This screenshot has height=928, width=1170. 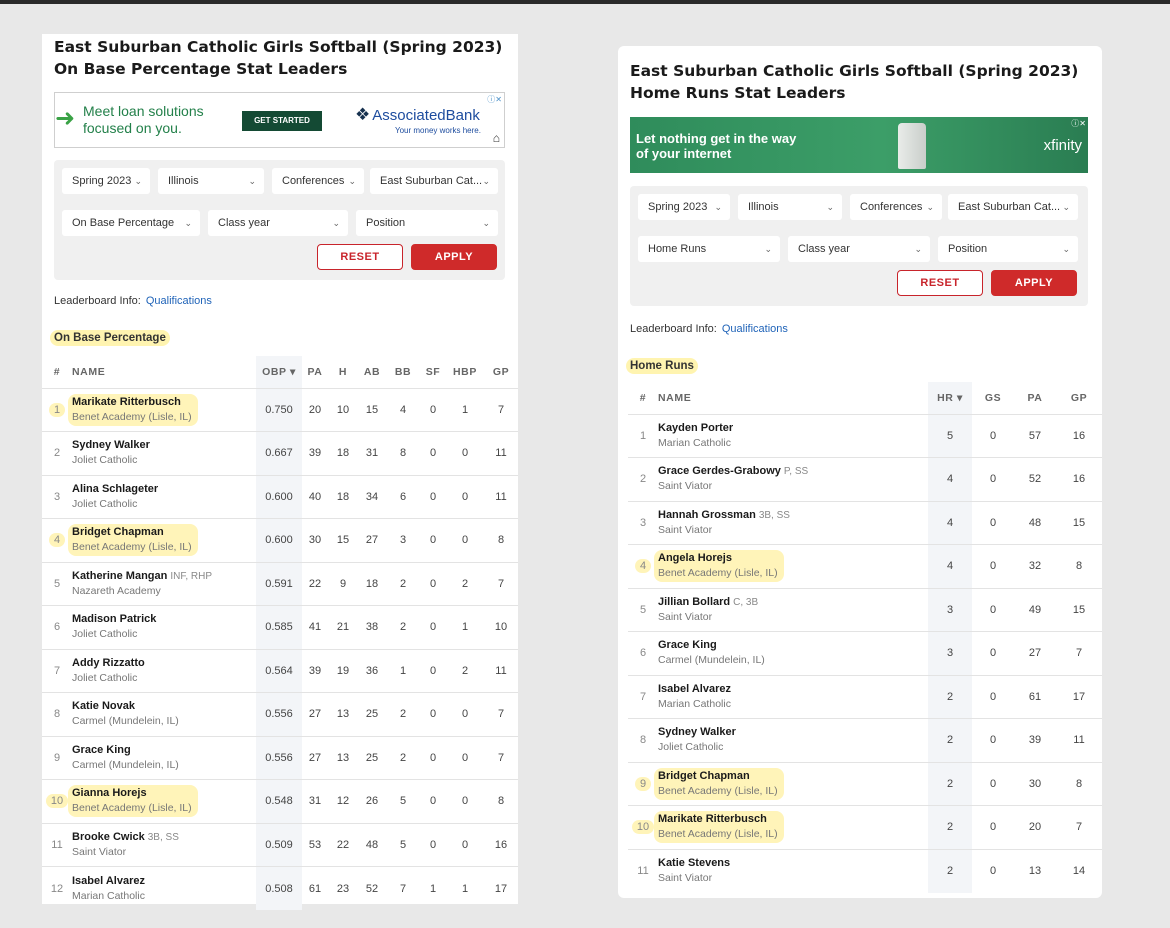 What do you see at coordinates (125, 750) in the screenshot?
I see `player-name: Grace King` at bounding box center [125, 750].